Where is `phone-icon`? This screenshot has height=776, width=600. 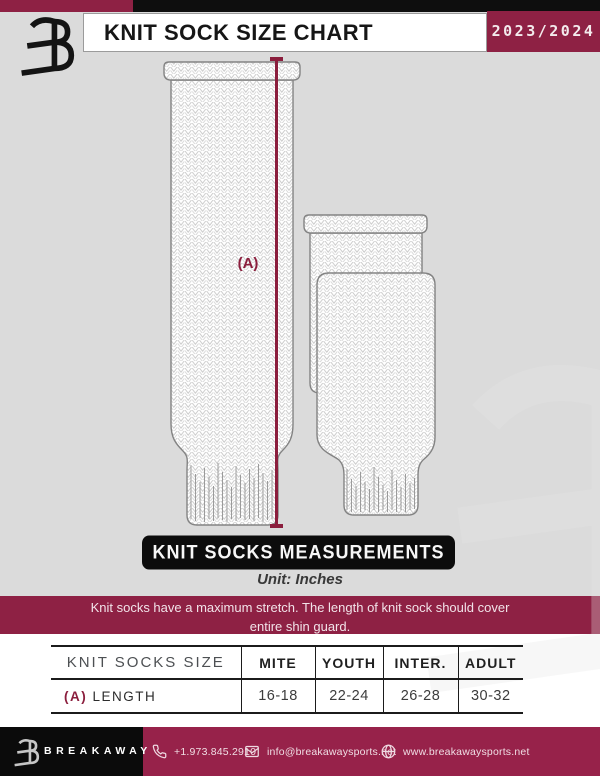
phone-icon is located at coordinates (159, 751).